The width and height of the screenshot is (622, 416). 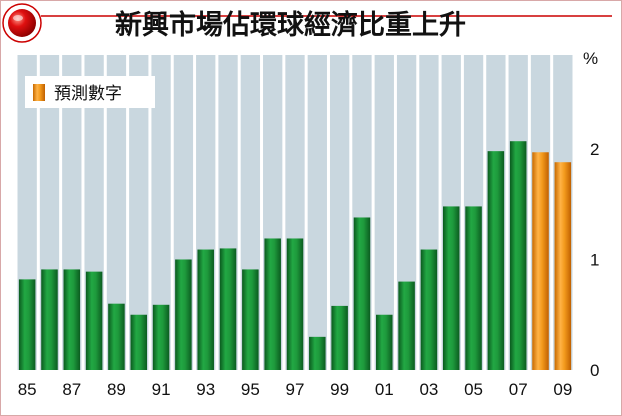 I want to click on bar-1990, so click(x=139, y=342).